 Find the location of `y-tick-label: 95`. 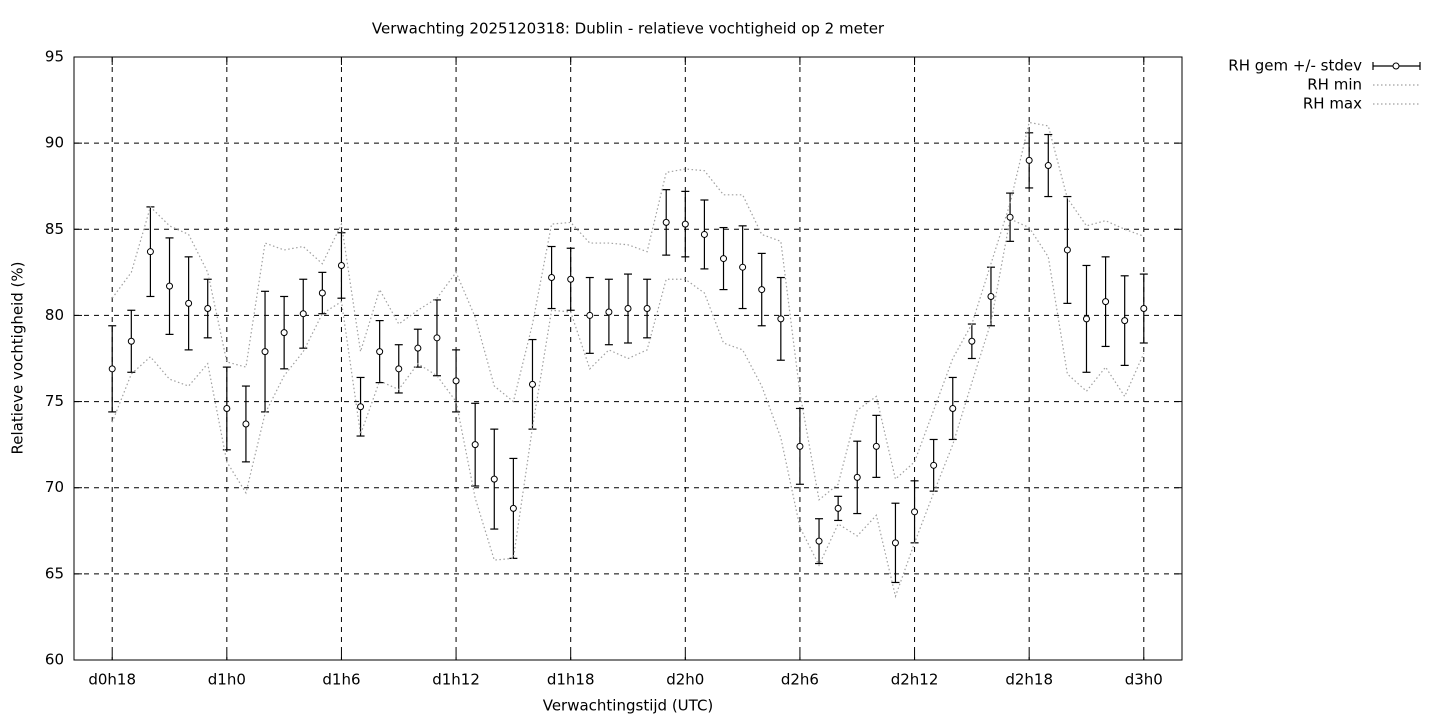

y-tick-label: 95 is located at coordinates (54, 57).